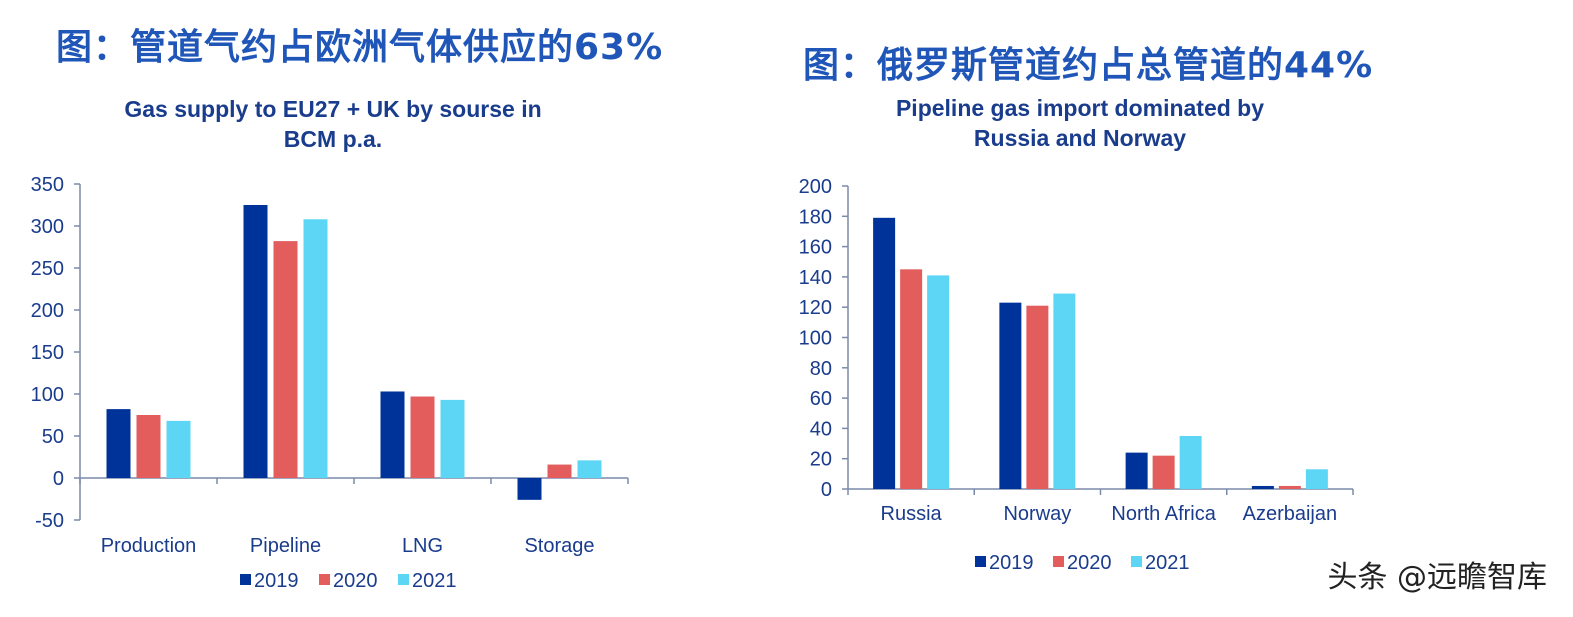 The width and height of the screenshot is (1573, 617). I want to click on pipeline-import-category-label: Russia, so click(912, 514).